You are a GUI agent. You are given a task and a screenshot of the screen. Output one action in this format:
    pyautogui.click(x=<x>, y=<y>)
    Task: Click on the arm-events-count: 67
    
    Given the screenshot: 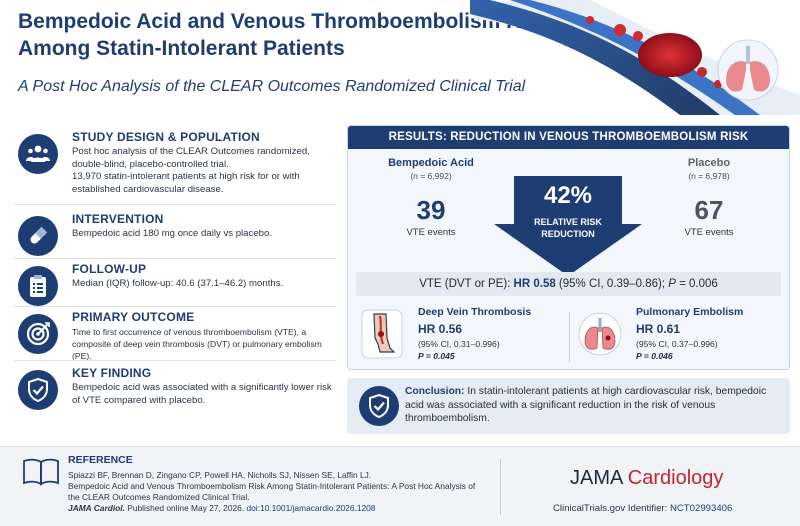 What is the action you would take?
    pyautogui.click(x=709, y=210)
    